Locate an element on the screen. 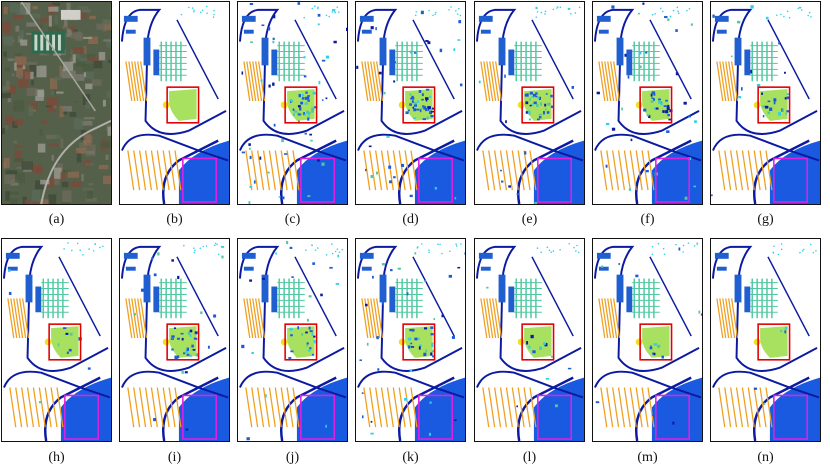 This screenshot has height=468, width=830. panel-caption: (d) is located at coordinates (410, 219).